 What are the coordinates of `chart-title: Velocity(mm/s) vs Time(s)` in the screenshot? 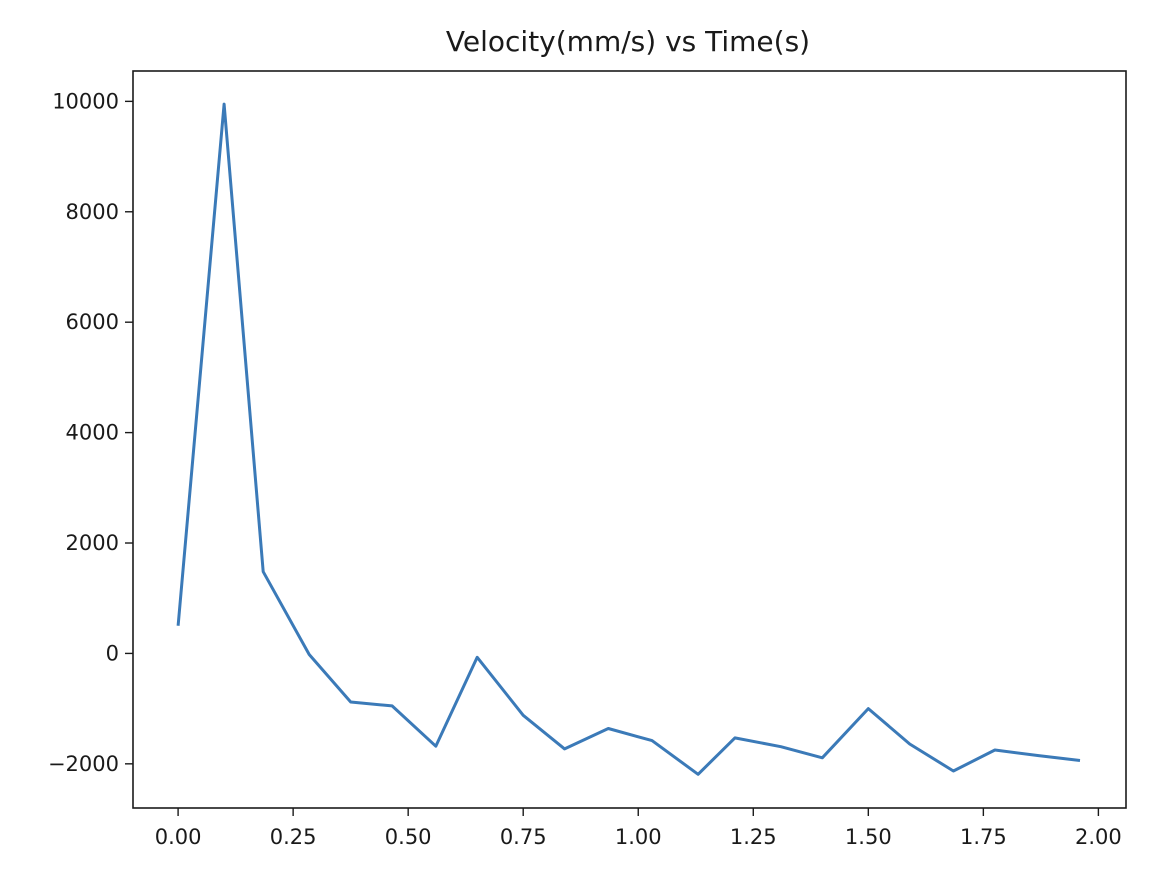 It's located at (628, 41).